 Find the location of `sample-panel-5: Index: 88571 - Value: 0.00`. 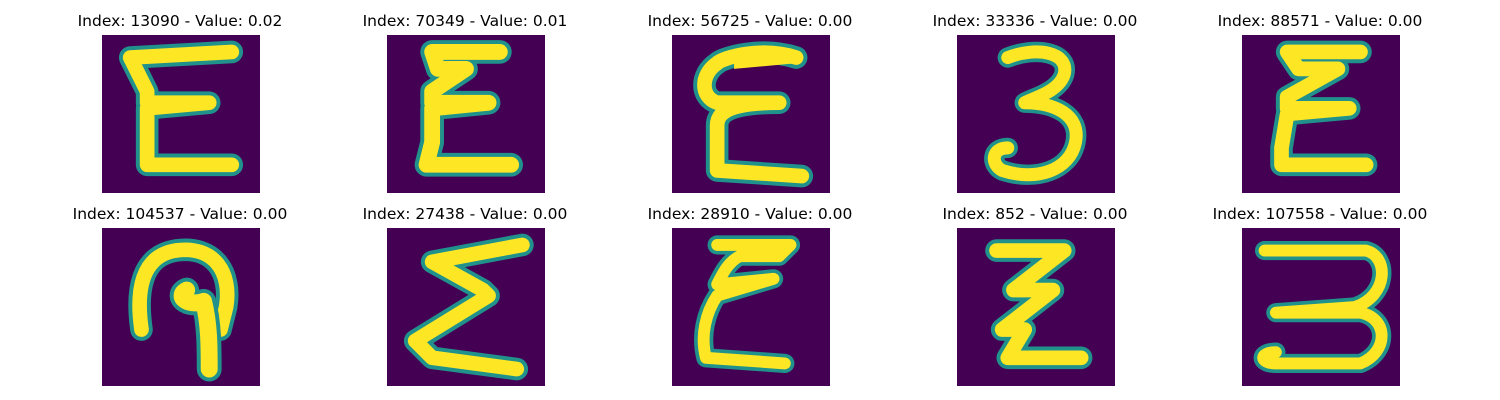

sample-panel-5: Index: 88571 - Value: 0.00 is located at coordinates (1320, 105).